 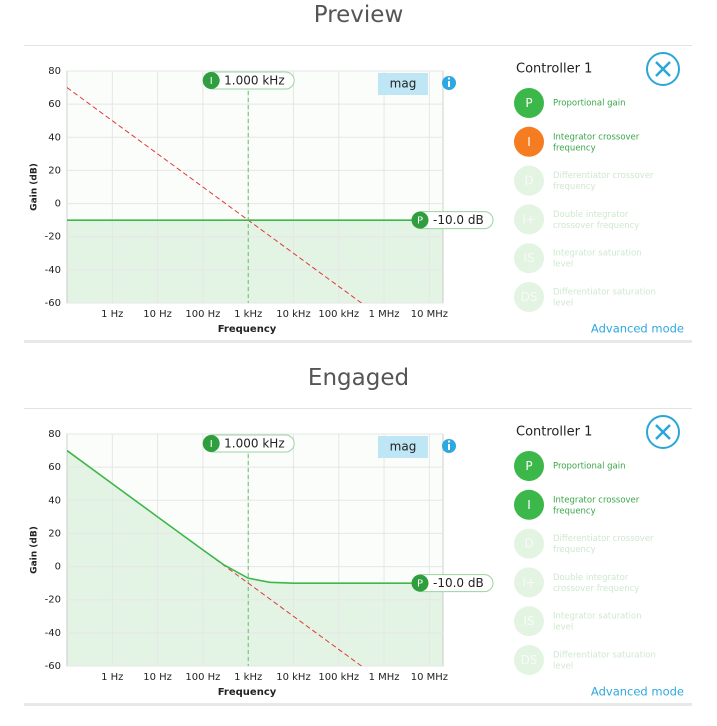 I want to click on y-tick-label: 0, so click(x=58, y=567).